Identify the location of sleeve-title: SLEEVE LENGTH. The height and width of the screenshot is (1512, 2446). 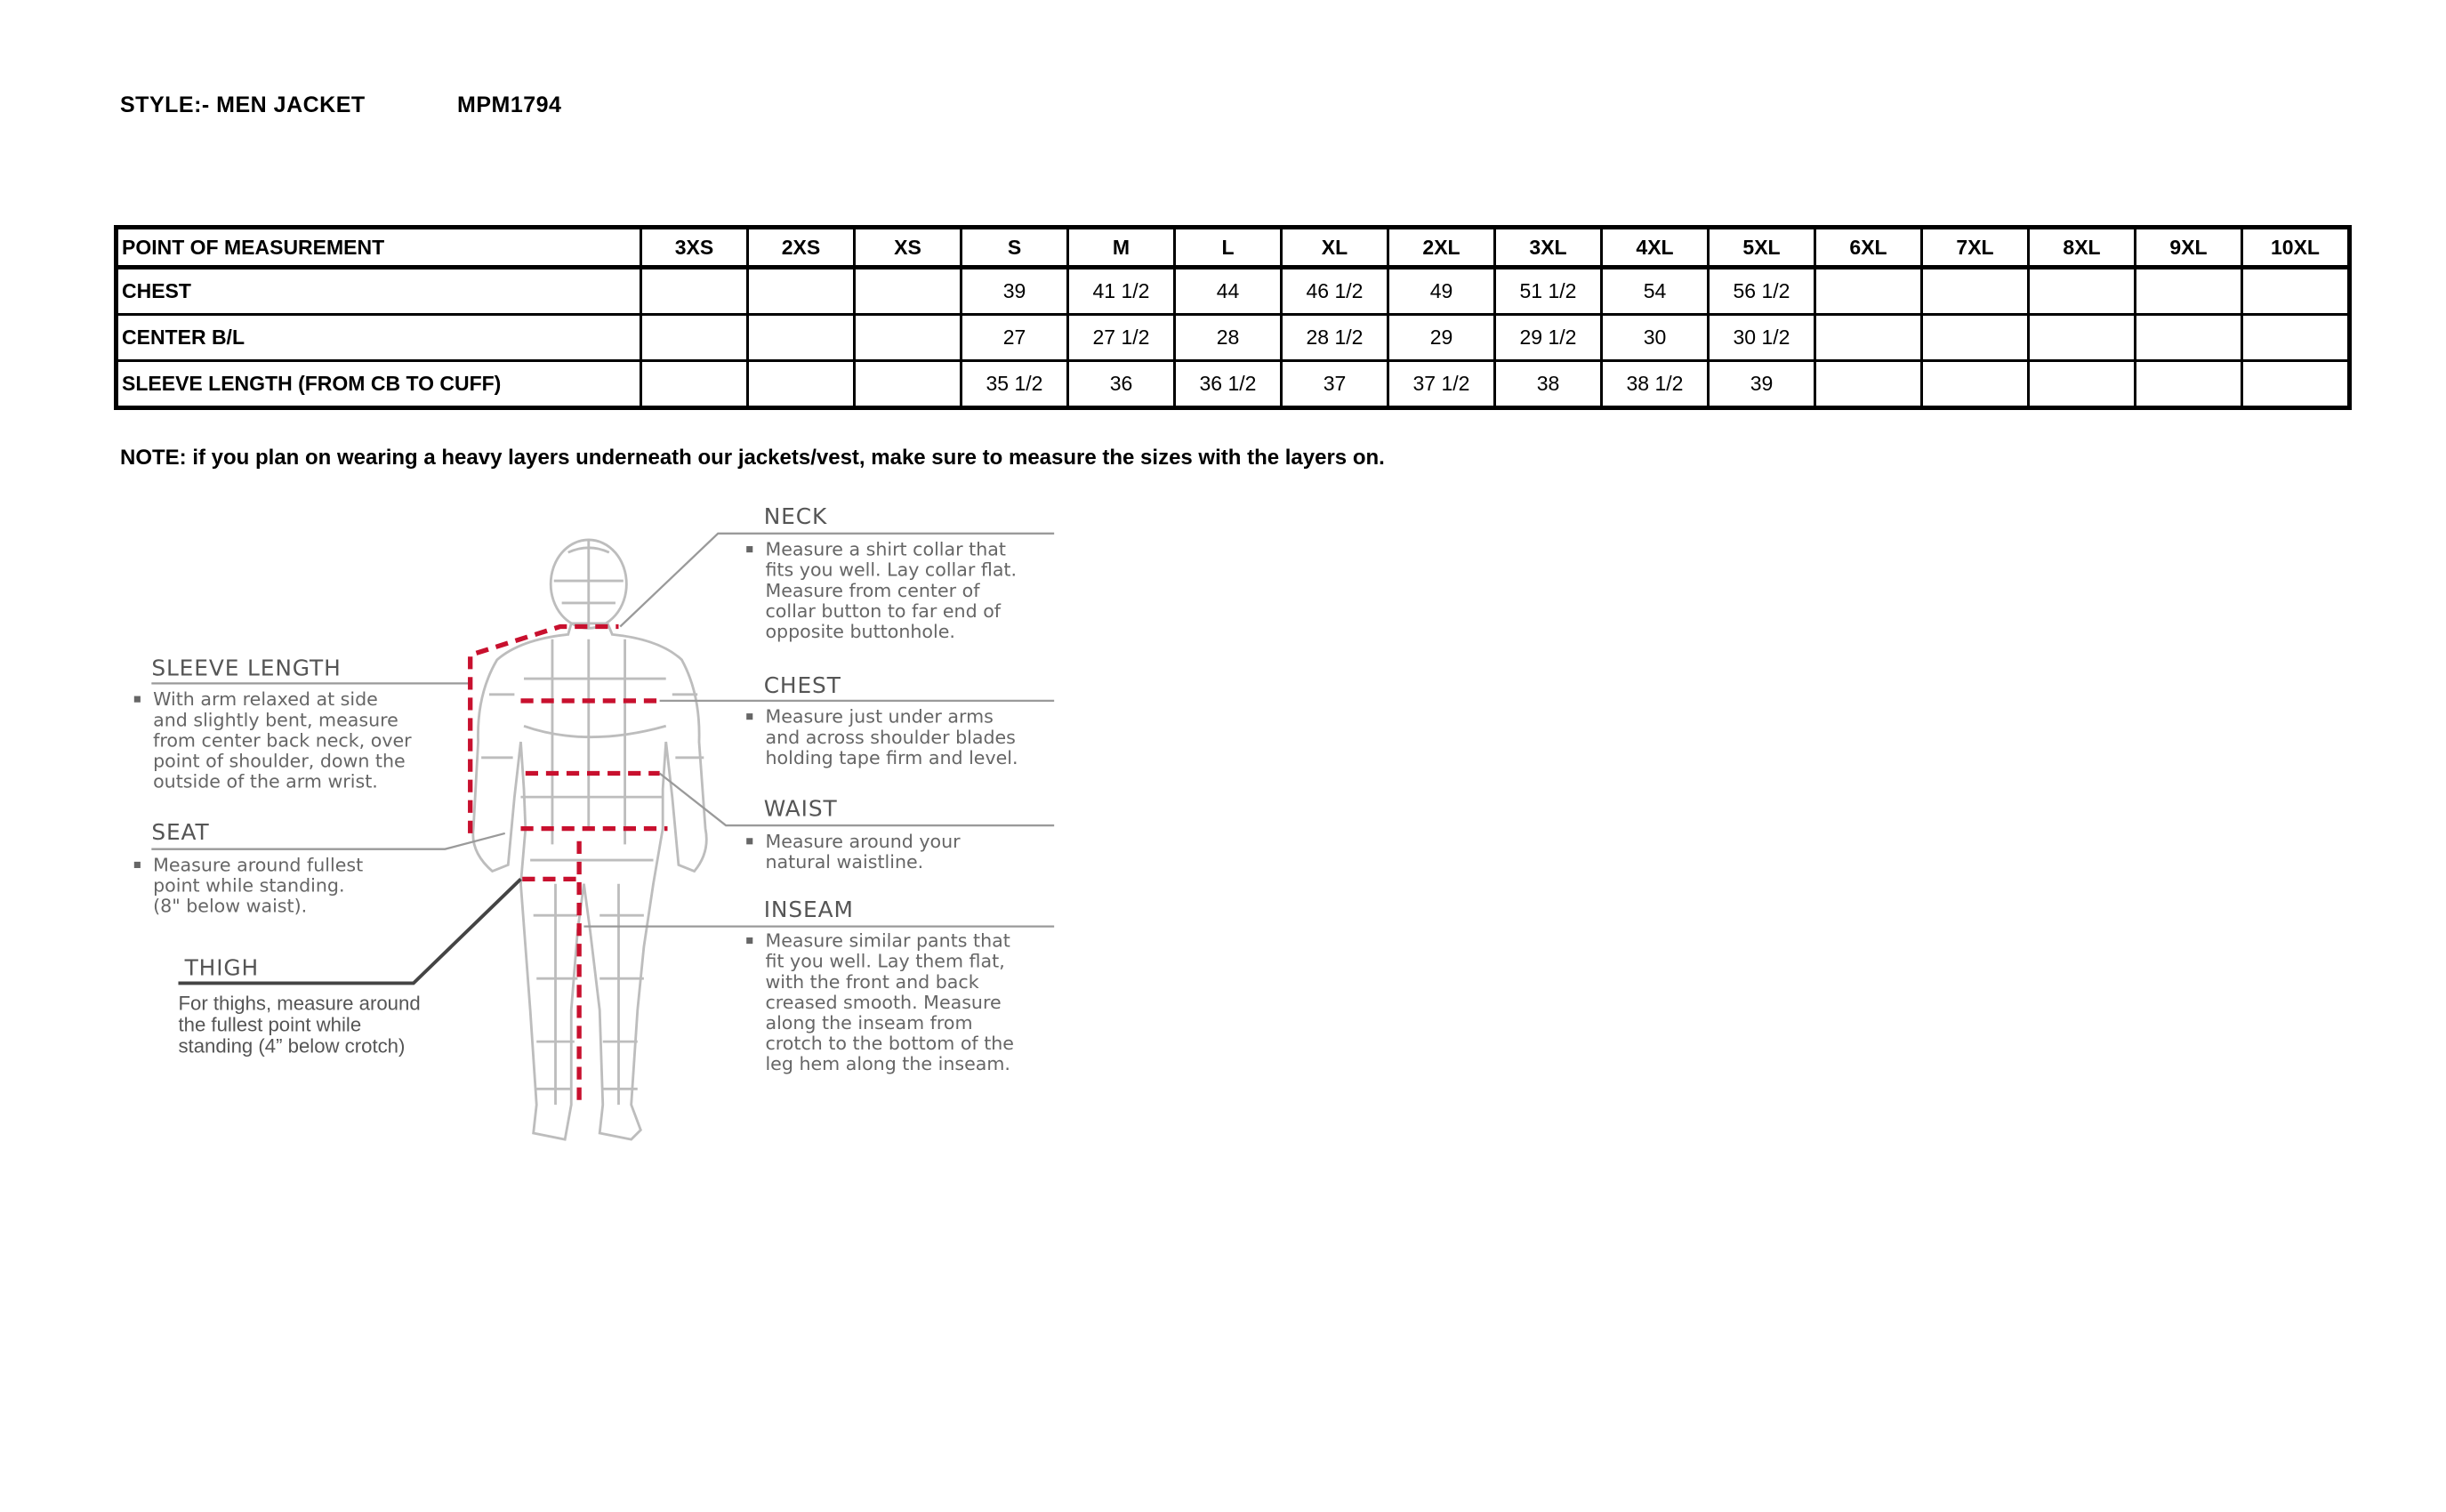
(246, 668).